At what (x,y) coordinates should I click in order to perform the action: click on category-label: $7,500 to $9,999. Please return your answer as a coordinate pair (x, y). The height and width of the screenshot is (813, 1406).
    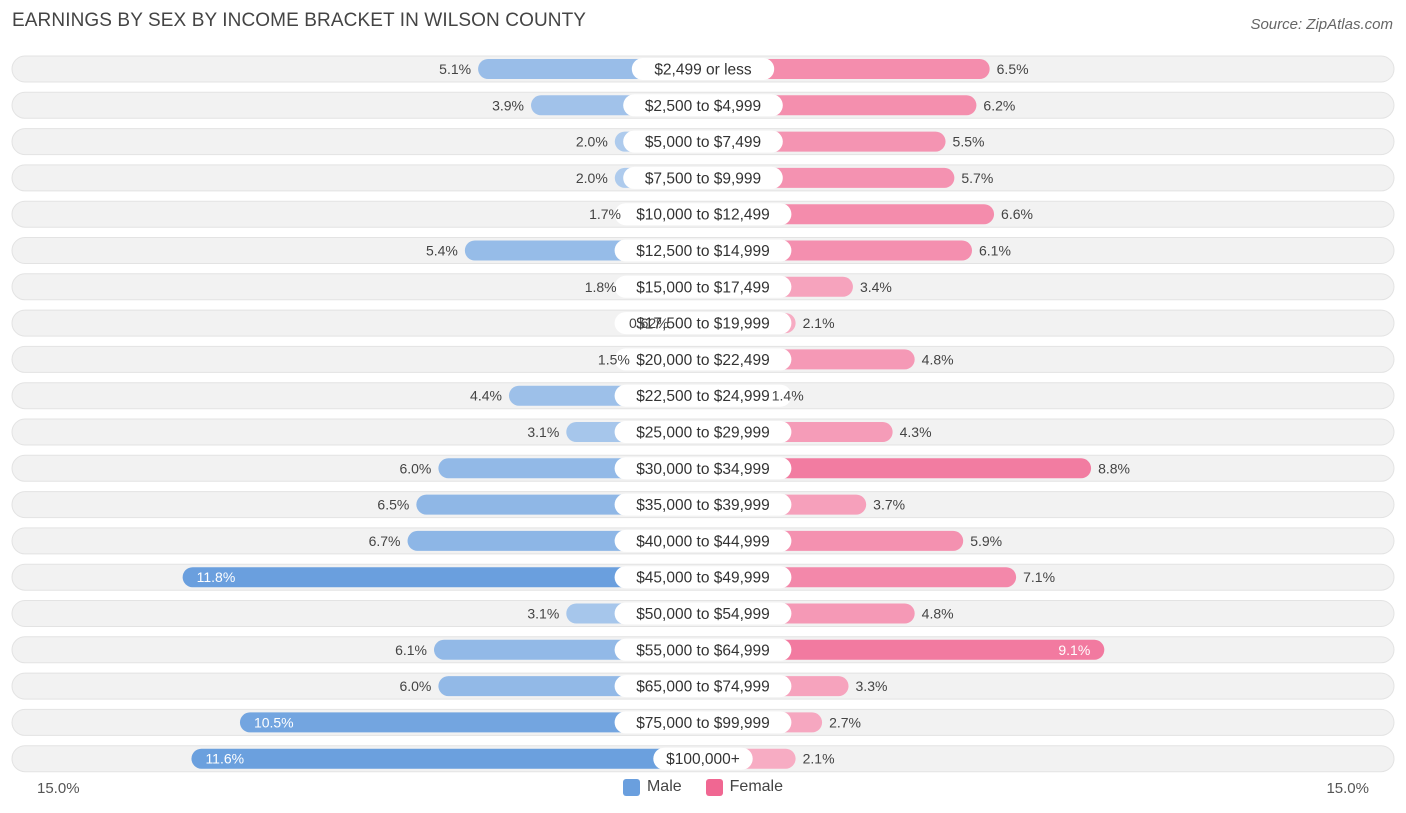
    Looking at the image, I should click on (703, 178).